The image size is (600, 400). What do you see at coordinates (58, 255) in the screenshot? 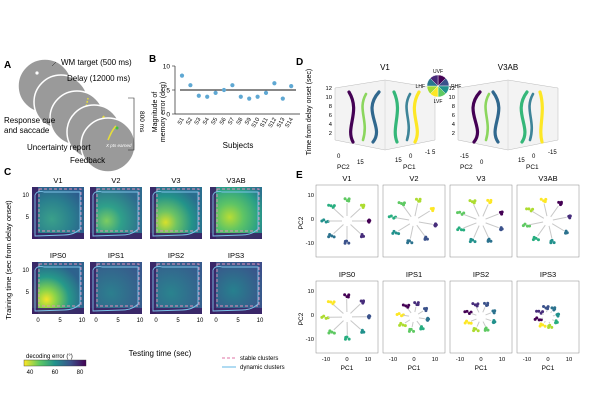
I see `heatmap-title: IPS0` at bounding box center [58, 255].